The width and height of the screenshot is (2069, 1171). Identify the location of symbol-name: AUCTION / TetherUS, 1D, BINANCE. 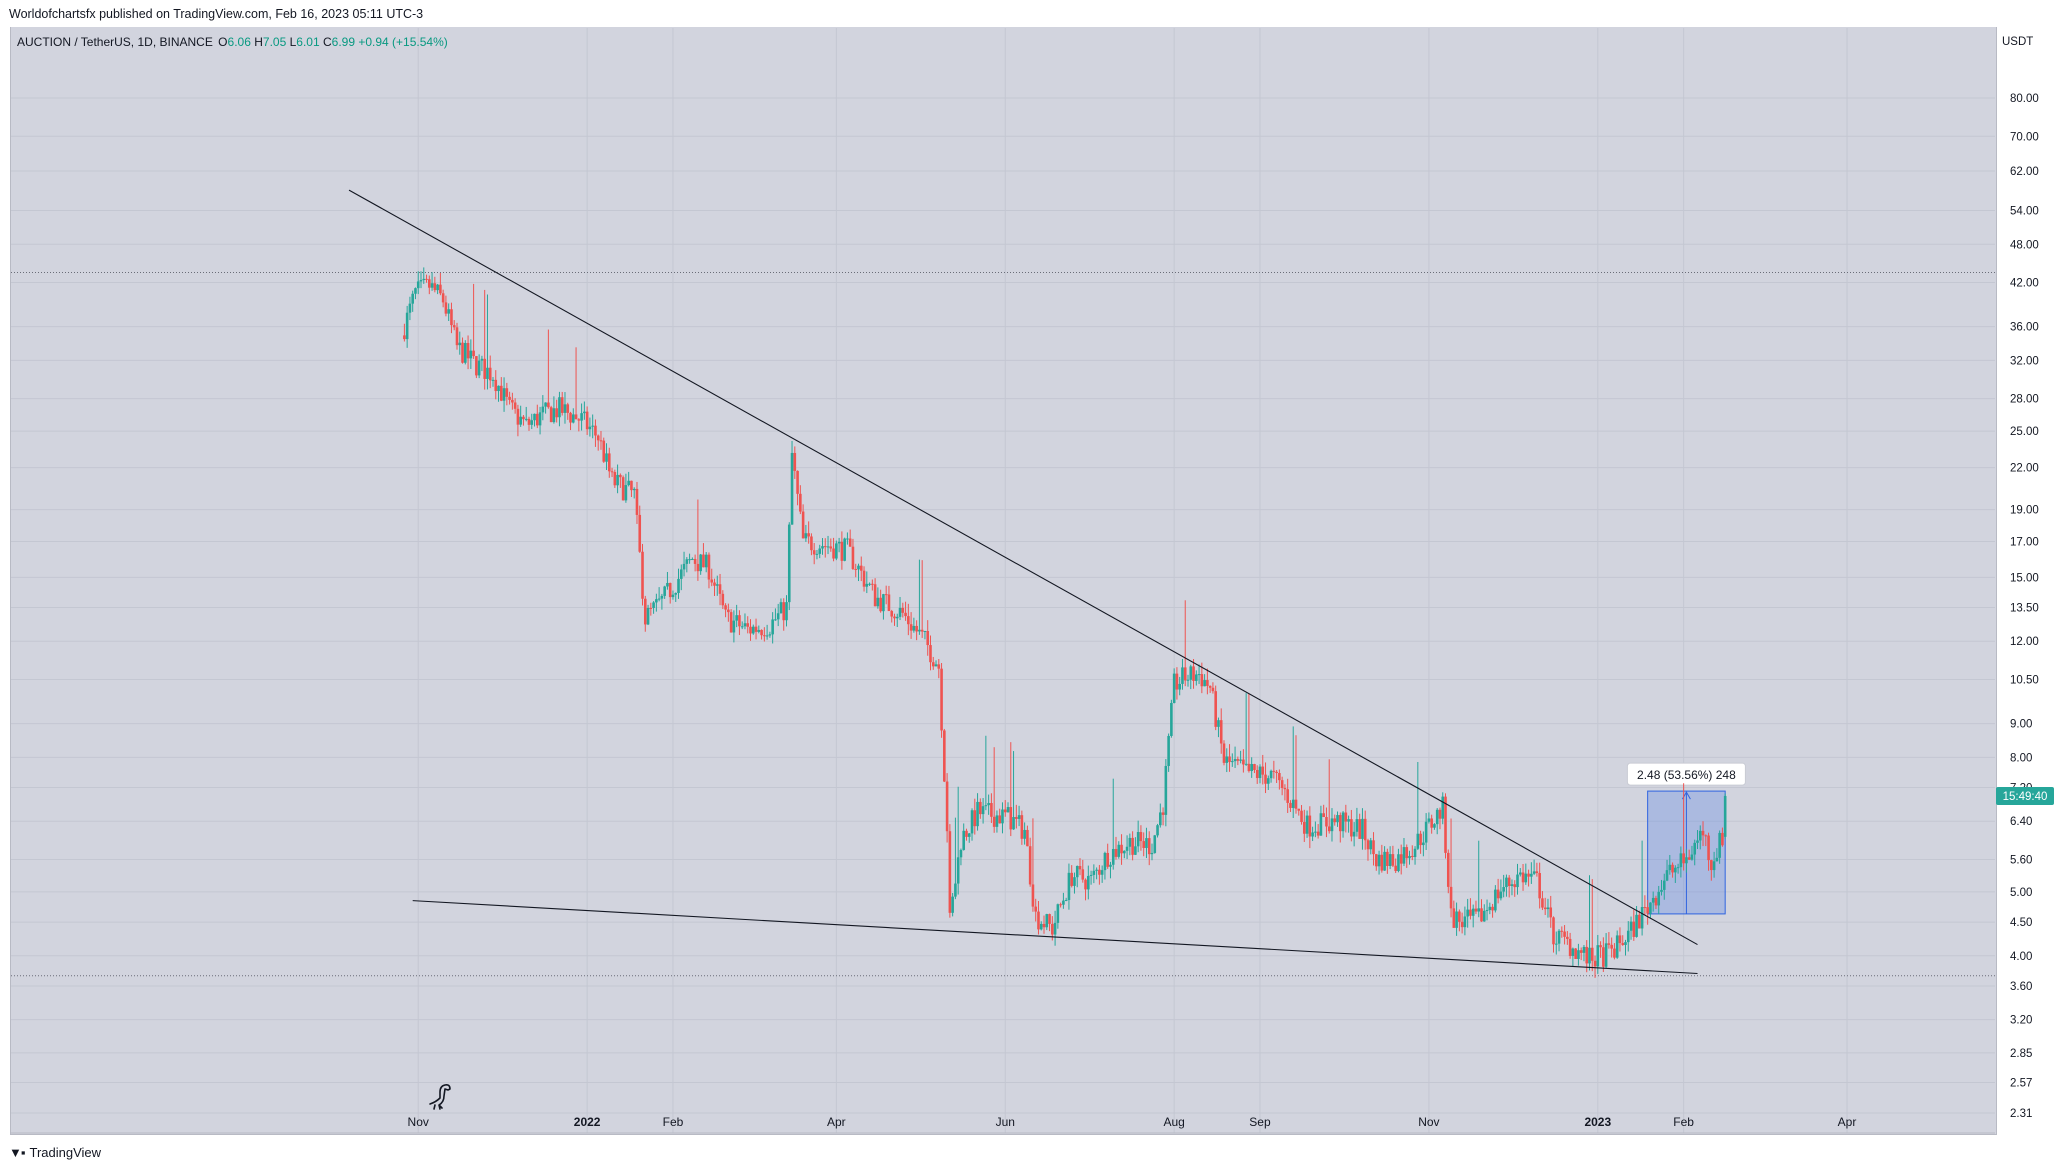
(115, 42).